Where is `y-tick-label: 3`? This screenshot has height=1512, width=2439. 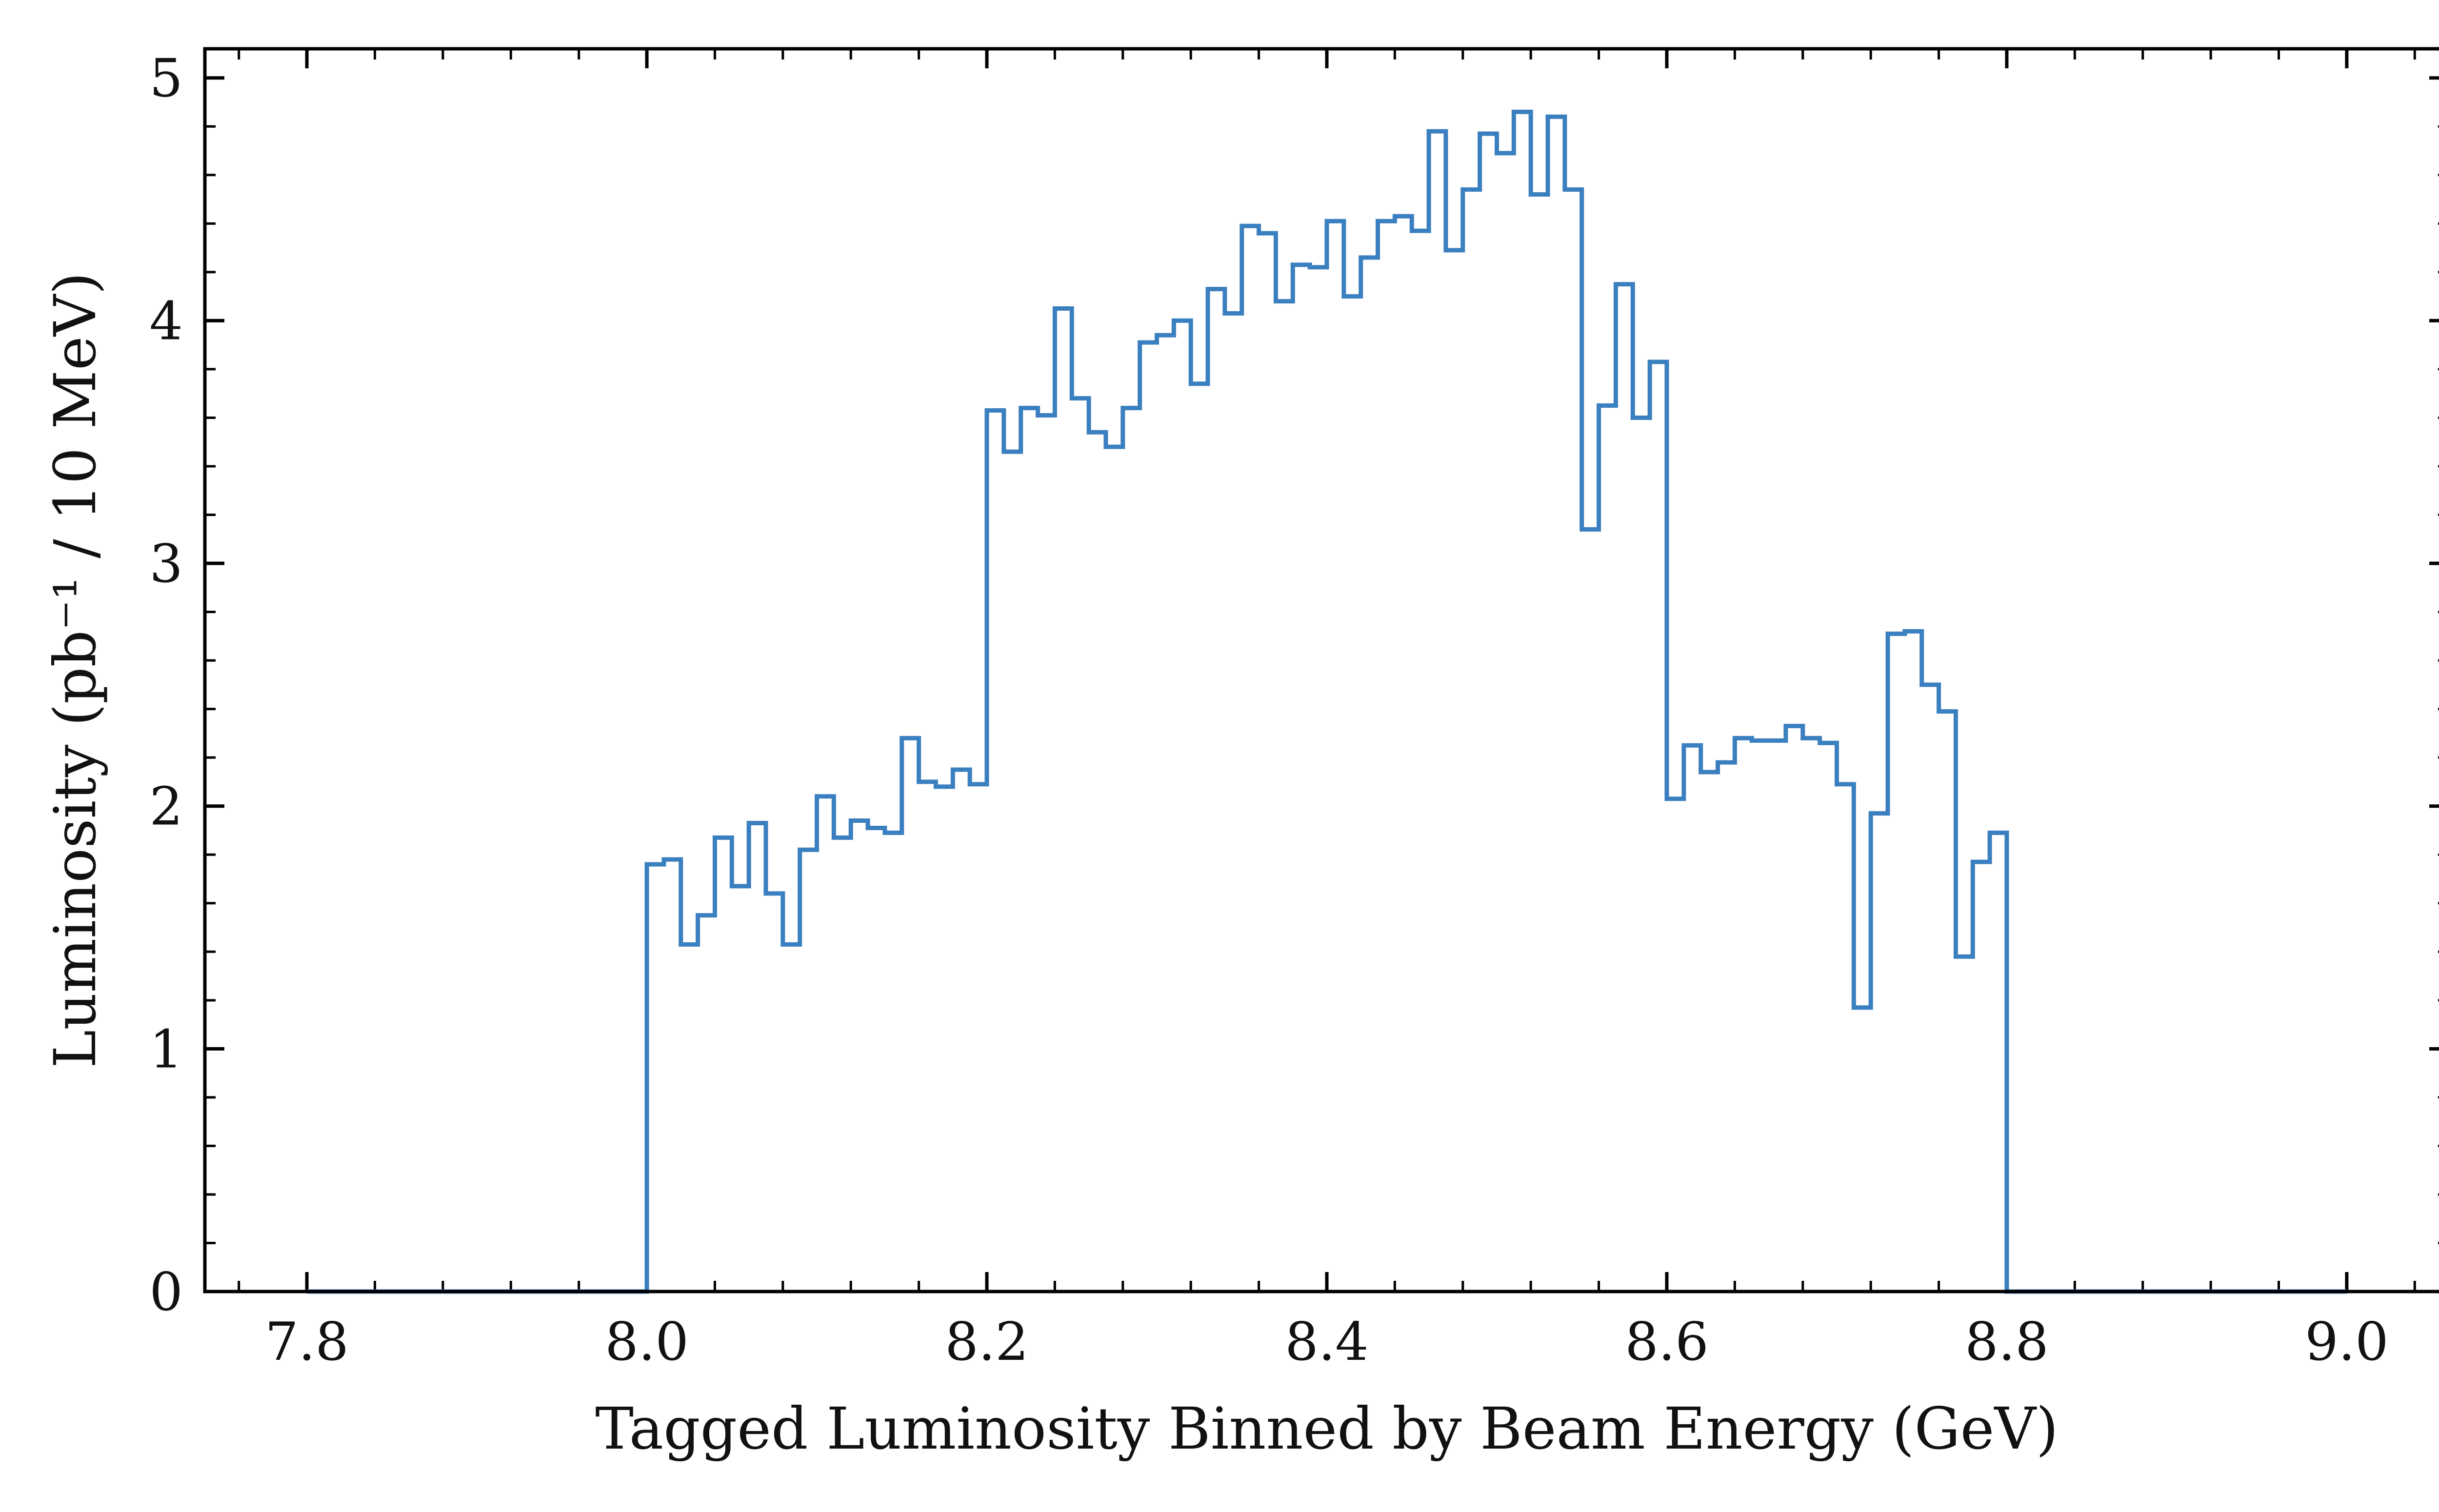 y-tick-label: 3 is located at coordinates (166, 564).